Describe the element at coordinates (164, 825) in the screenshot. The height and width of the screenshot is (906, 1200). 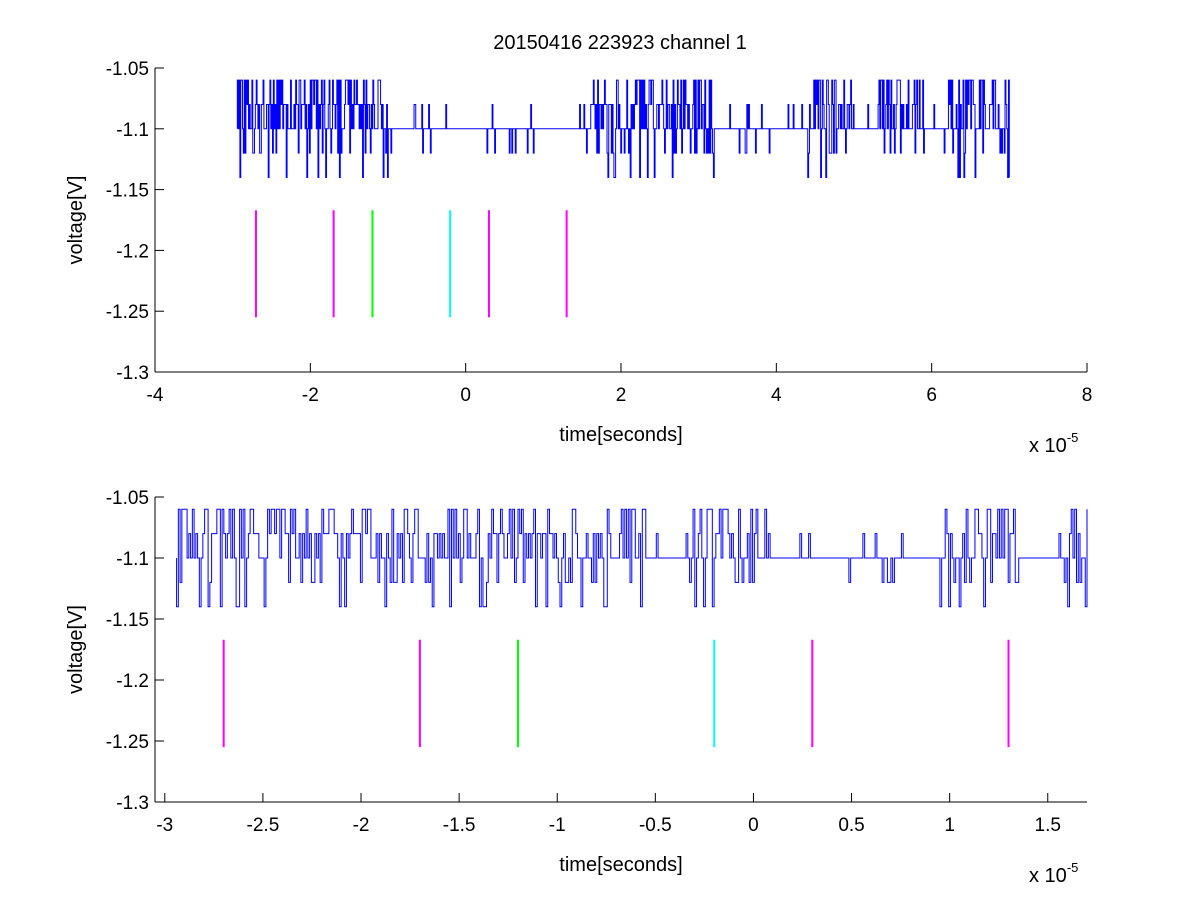
I see `x-tick-label: -3` at that location.